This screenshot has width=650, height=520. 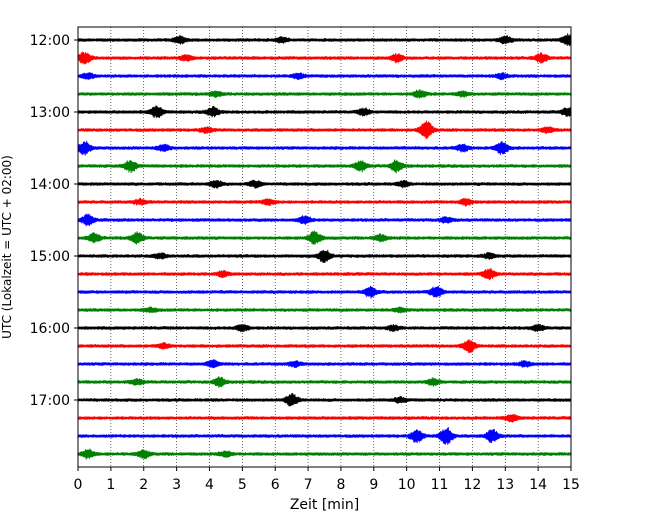 What do you see at coordinates (324, 505) in the screenshot?
I see `x-axis-label: Zeit [min]` at bounding box center [324, 505].